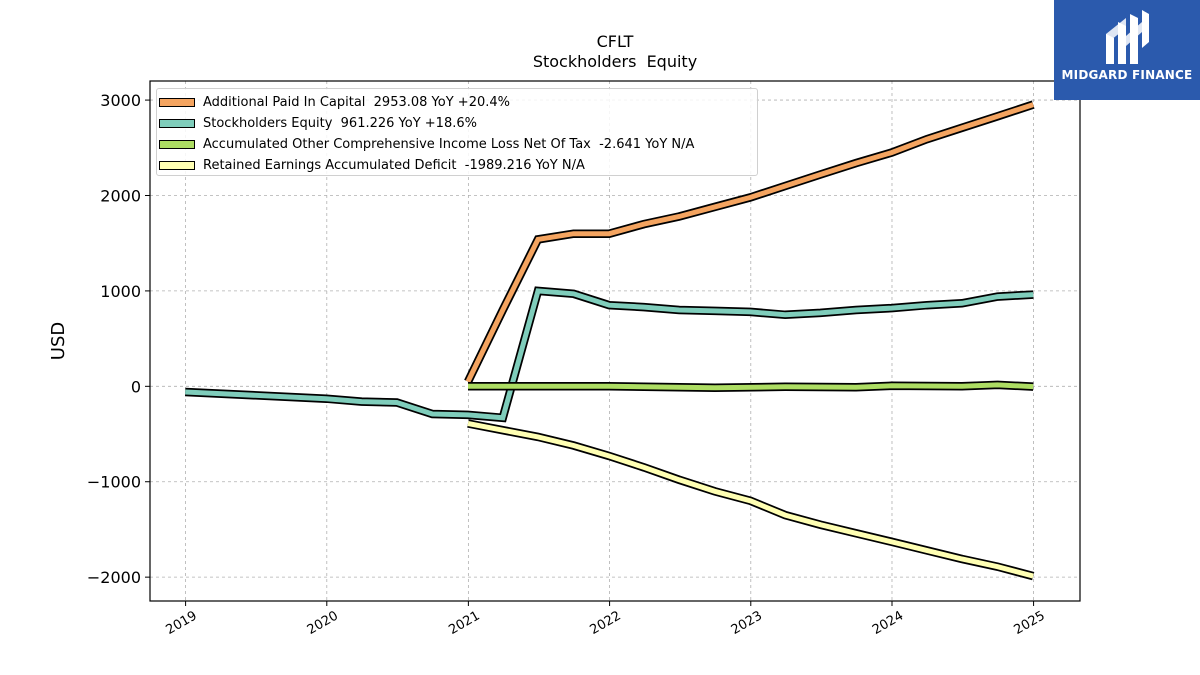 The width and height of the screenshot is (1200, 675). I want to click on y-tick-label: 3000, so click(120, 100).